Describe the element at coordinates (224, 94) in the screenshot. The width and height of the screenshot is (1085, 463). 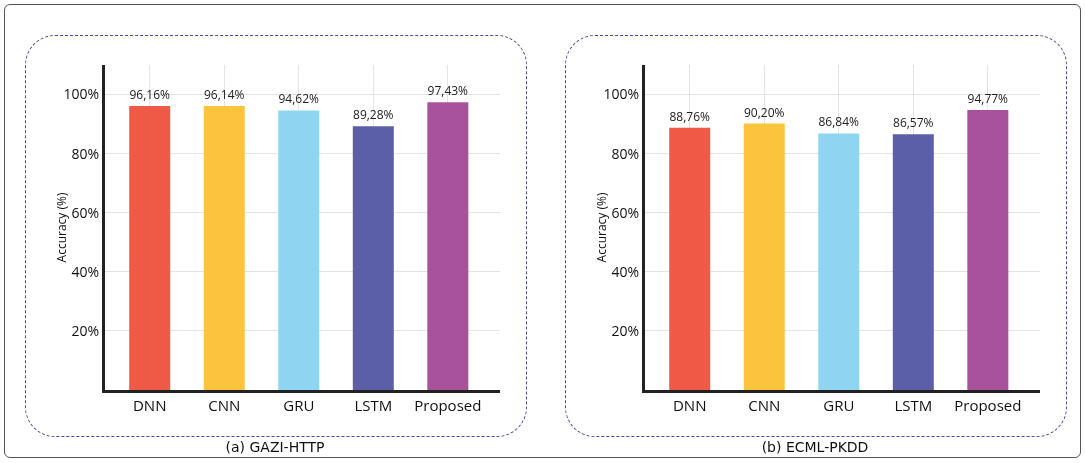
I see `data-label: 96,14%` at that location.